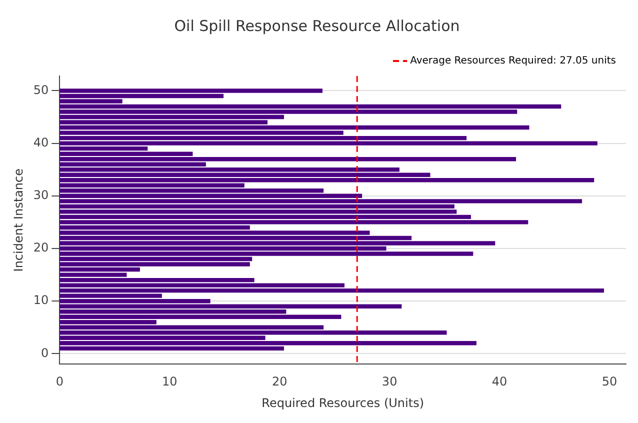 The height and width of the screenshot is (423, 638). Describe the element at coordinates (41, 300) in the screenshot. I see `y-tick-label: 10` at that location.